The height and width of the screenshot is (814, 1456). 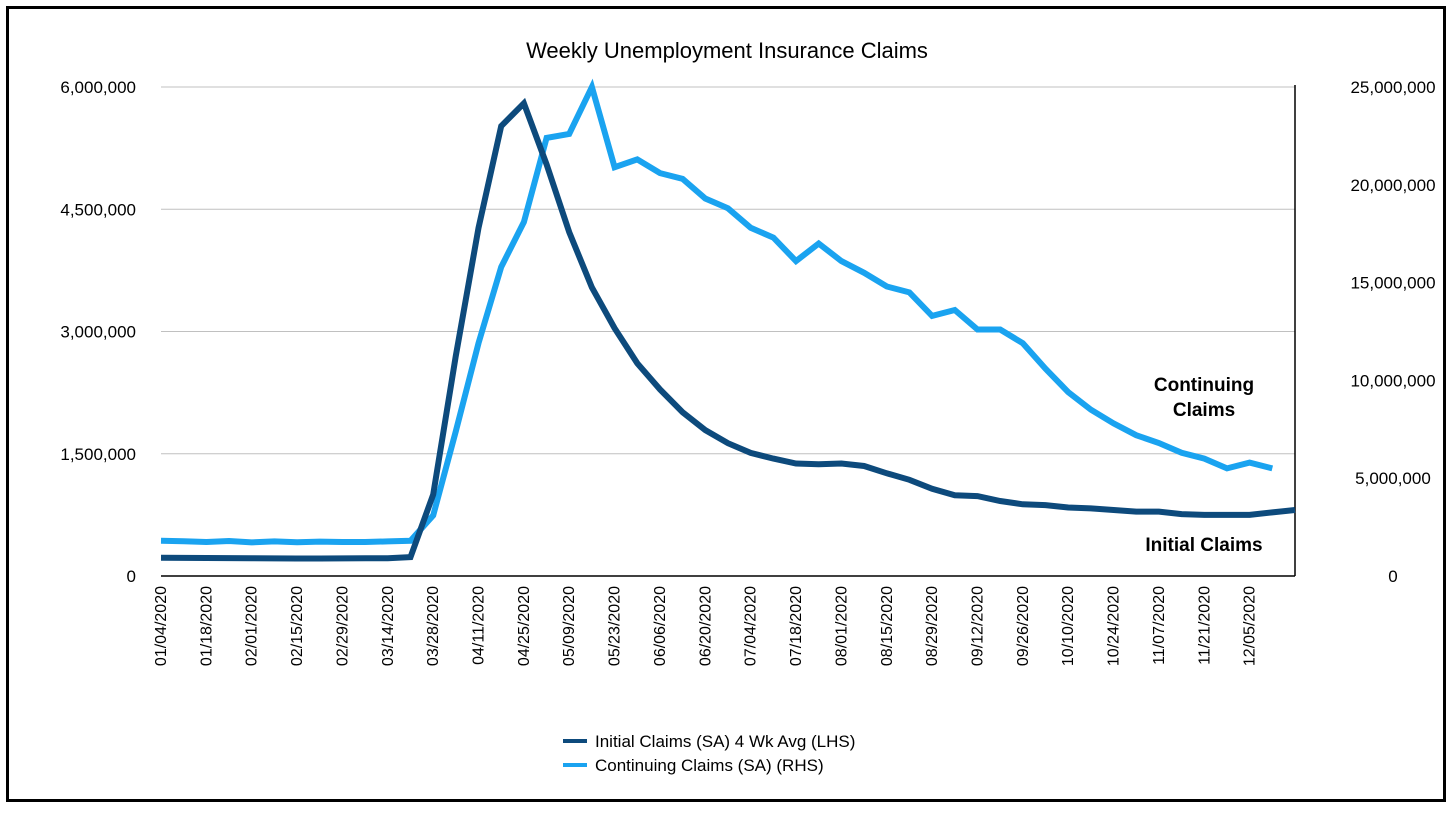 What do you see at coordinates (887, 626) in the screenshot?
I see `x-tick-label: 08/15/2020` at bounding box center [887, 626].